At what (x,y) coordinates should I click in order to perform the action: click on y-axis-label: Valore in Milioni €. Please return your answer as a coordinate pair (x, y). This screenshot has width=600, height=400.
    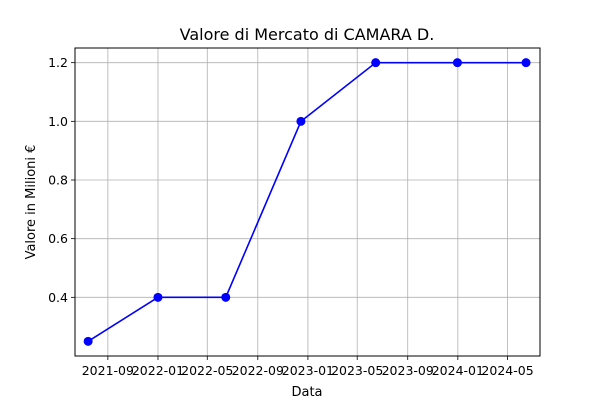
    Looking at the image, I should click on (31, 202).